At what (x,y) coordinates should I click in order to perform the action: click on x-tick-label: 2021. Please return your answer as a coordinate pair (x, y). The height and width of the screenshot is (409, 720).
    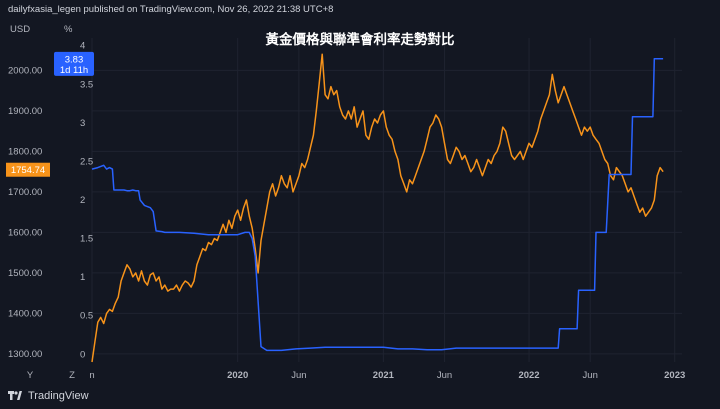
    Looking at the image, I should click on (384, 375).